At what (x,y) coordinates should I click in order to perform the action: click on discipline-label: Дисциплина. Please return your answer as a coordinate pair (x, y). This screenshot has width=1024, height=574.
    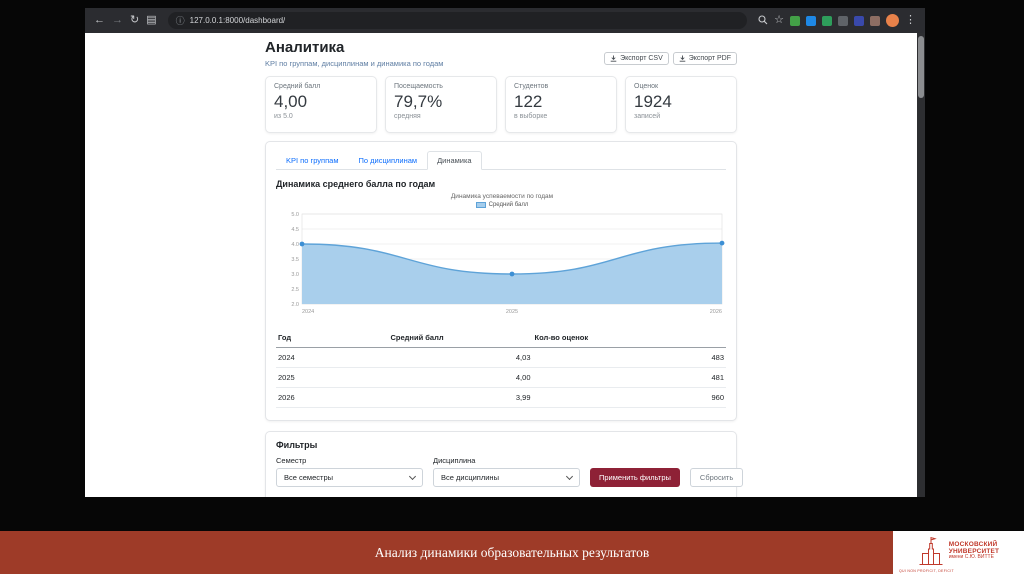
    Looking at the image, I should click on (454, 460).